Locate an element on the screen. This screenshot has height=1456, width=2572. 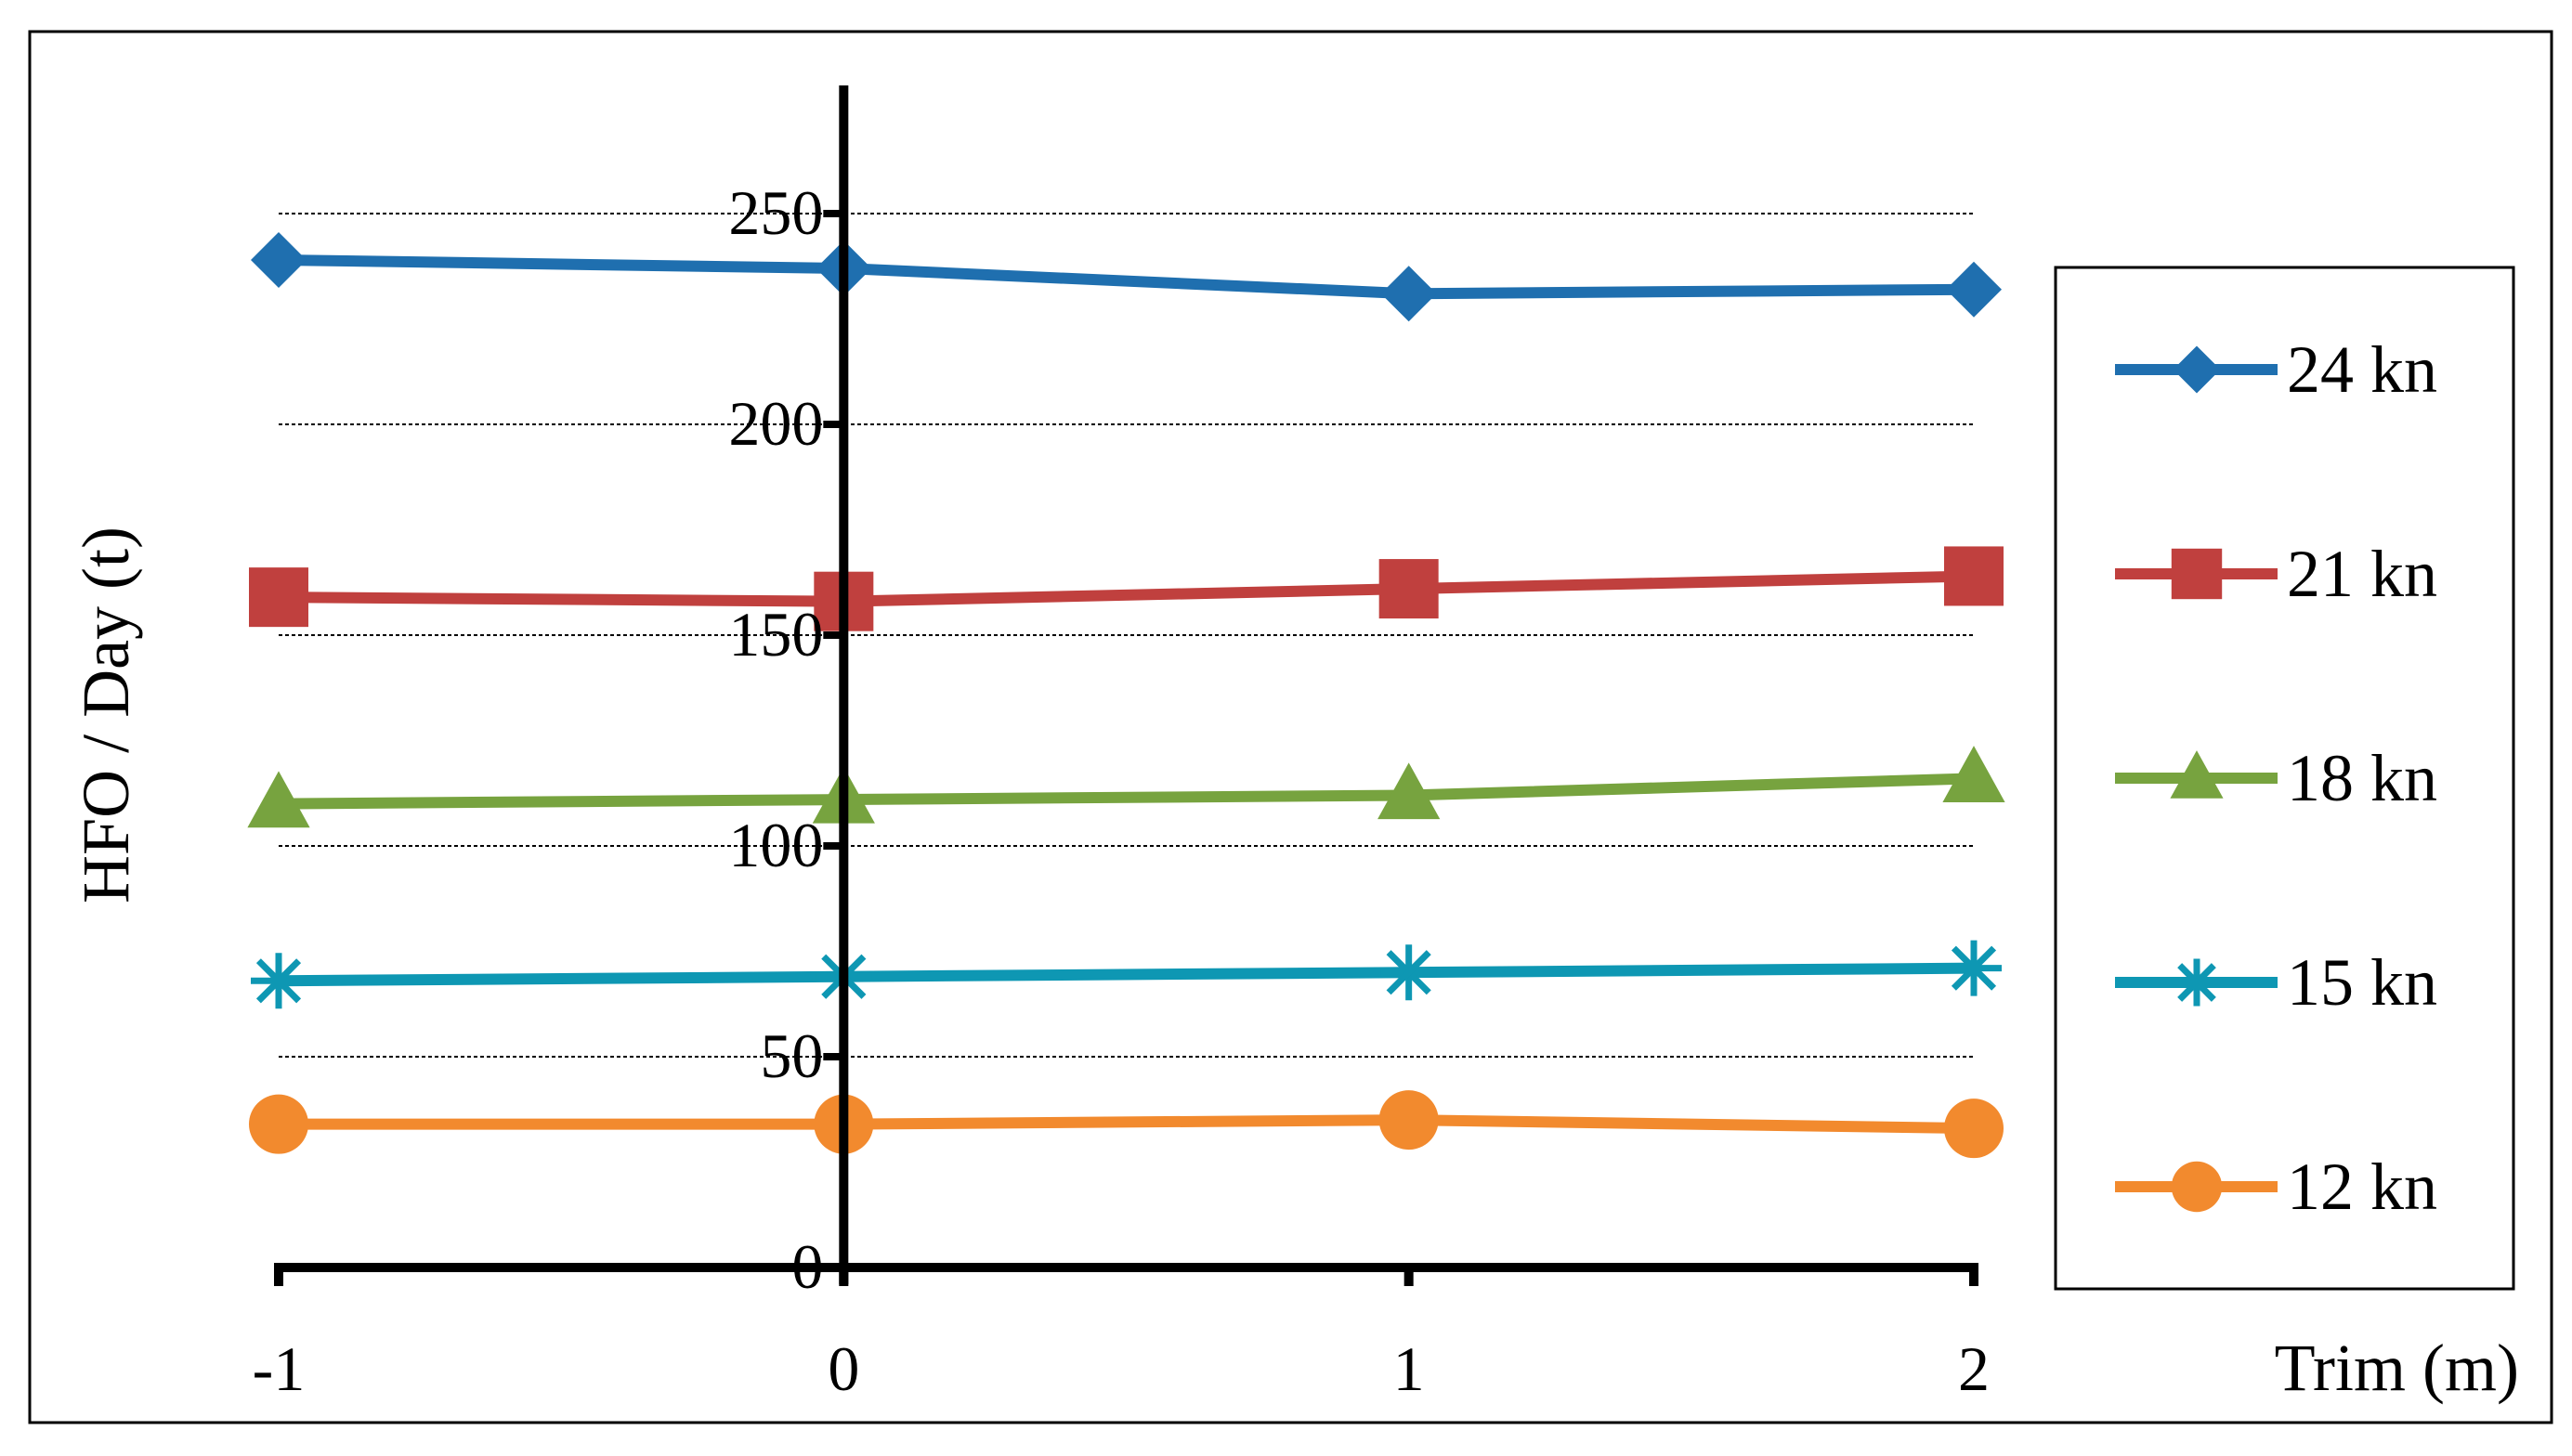
y-tick-label: 50 is located at coordinates (791, 1055).